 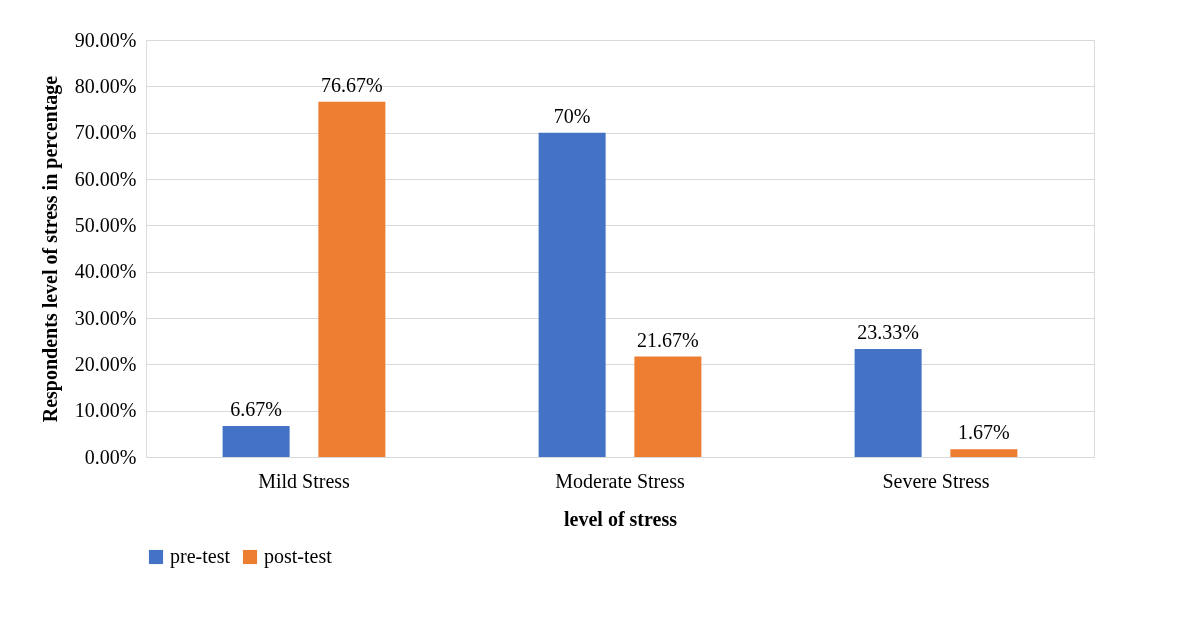 I want to click on data-label: 70%, so click(x=572, y=115).